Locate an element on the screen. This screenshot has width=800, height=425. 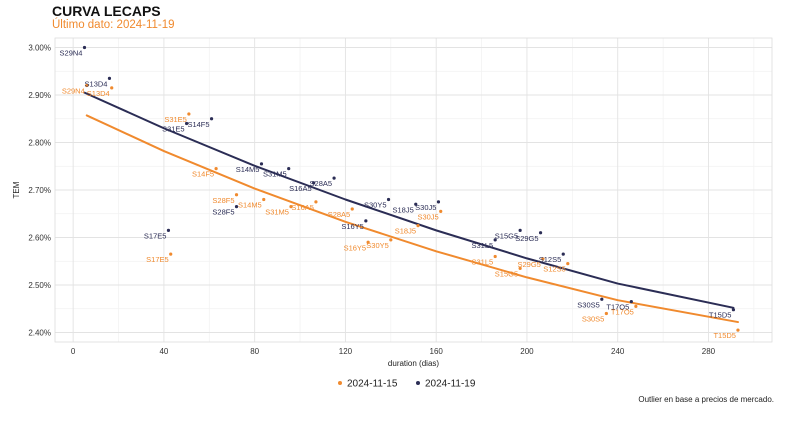
y-tick-label: 3.00% is located at coordinates (39, 48).